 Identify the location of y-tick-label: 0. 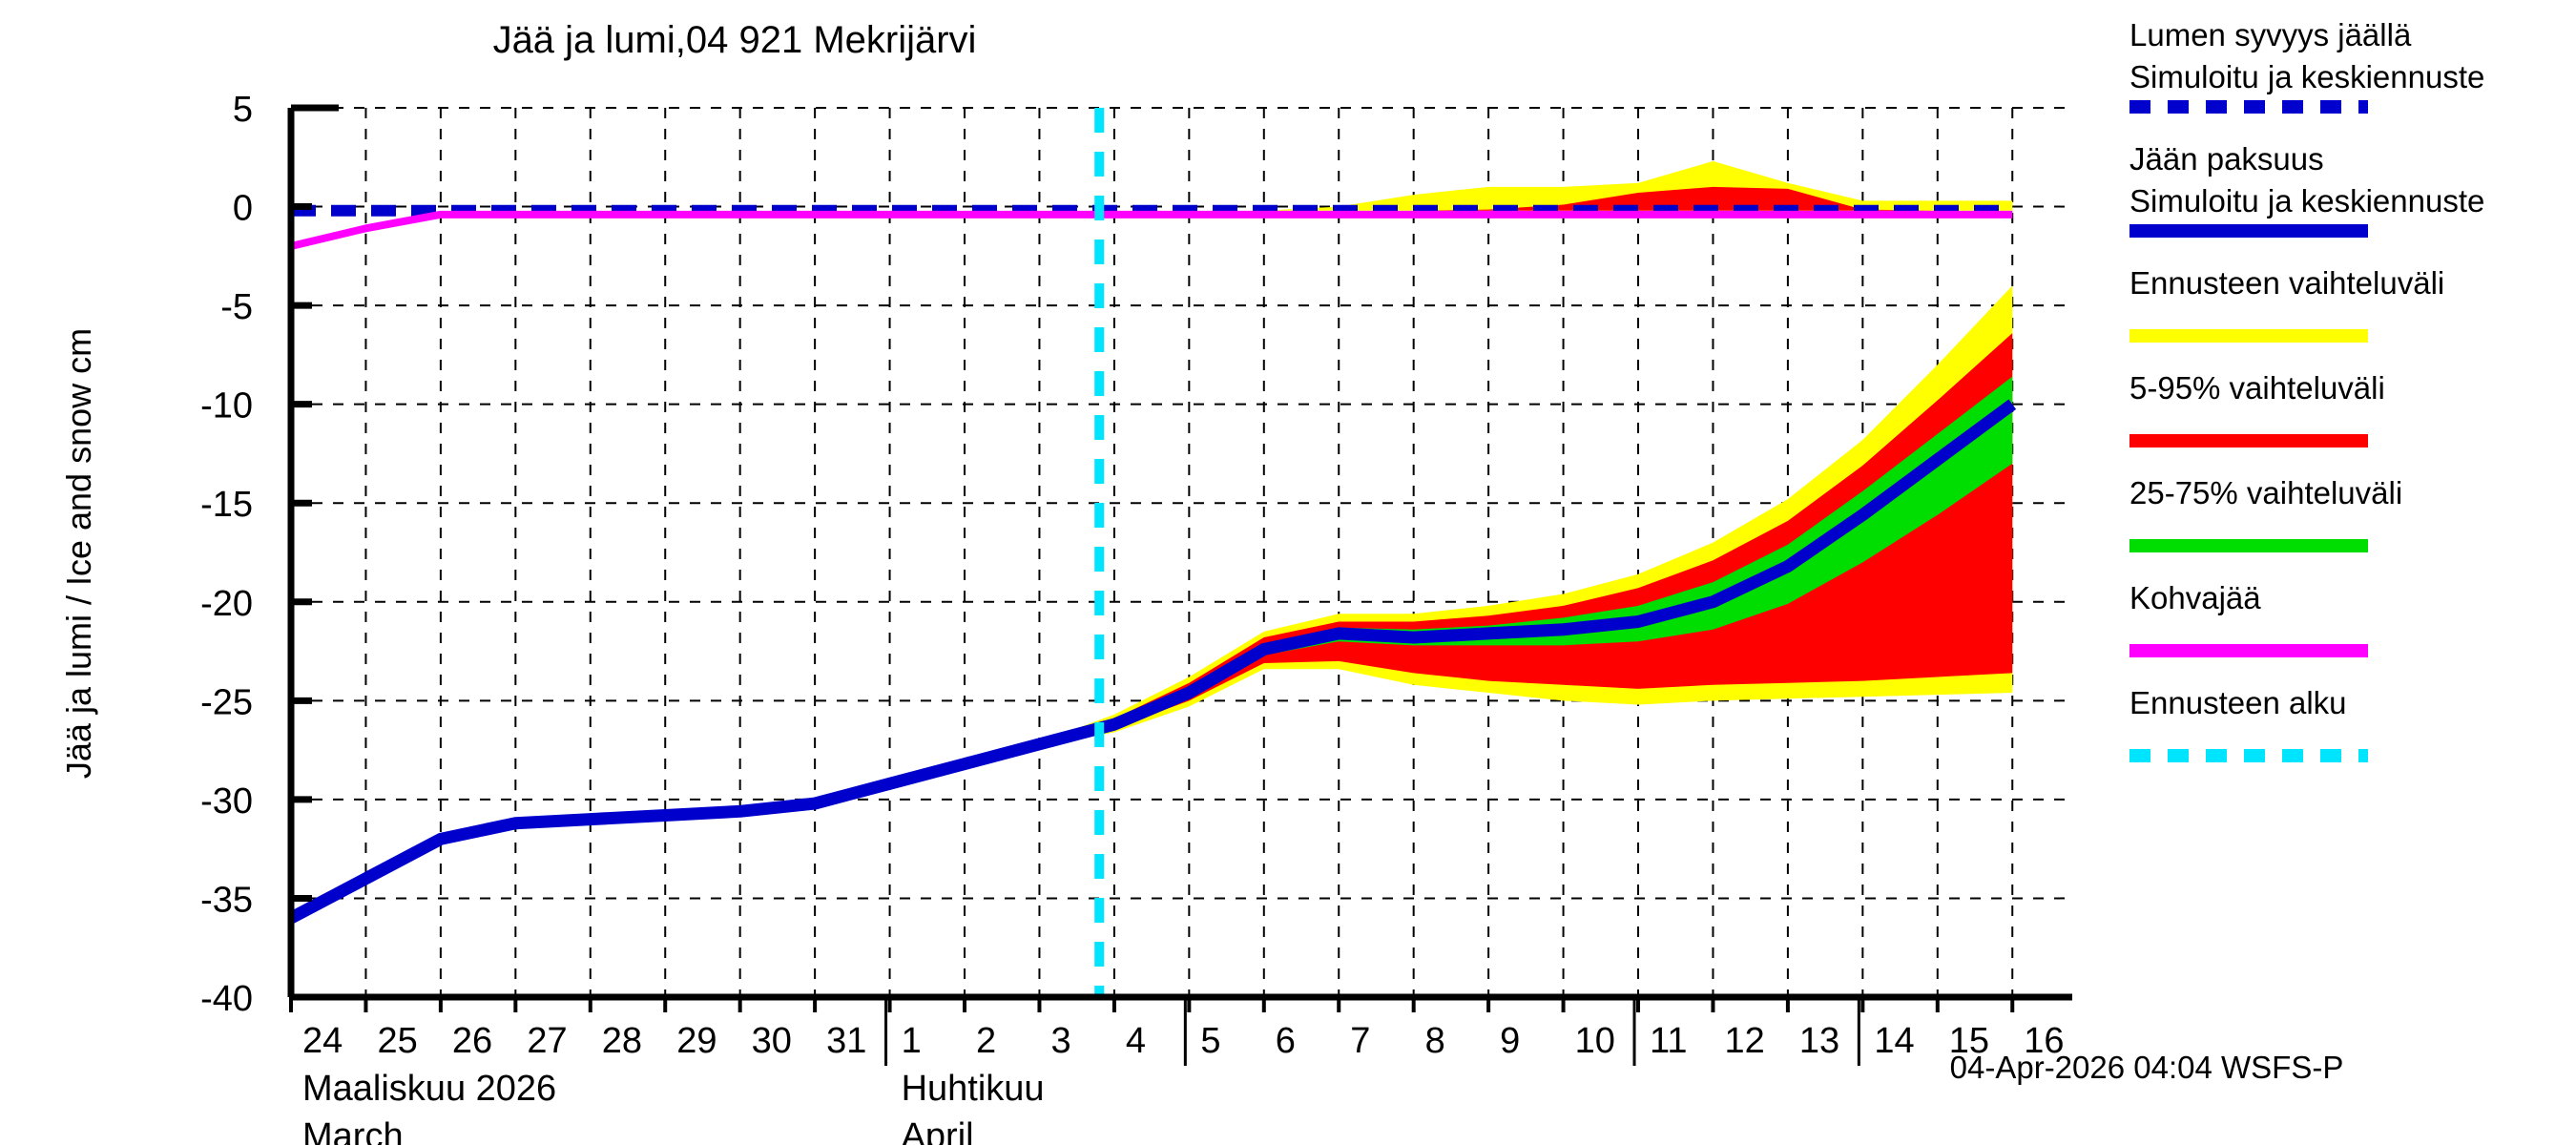
(243, 209).